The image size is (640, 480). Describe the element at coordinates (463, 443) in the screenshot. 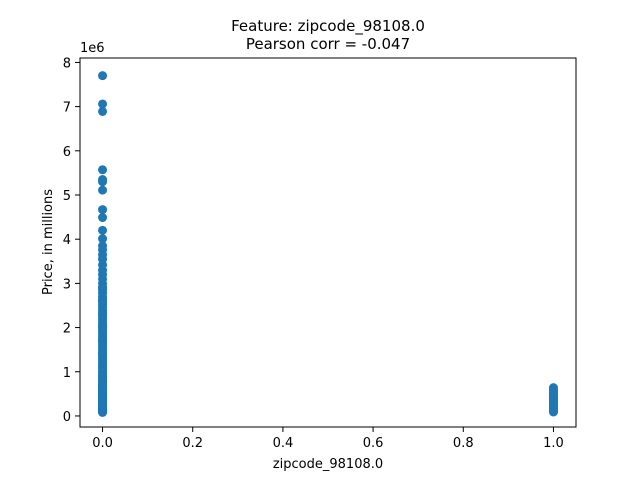

I see `x-tick-label: 0.8` at that location.